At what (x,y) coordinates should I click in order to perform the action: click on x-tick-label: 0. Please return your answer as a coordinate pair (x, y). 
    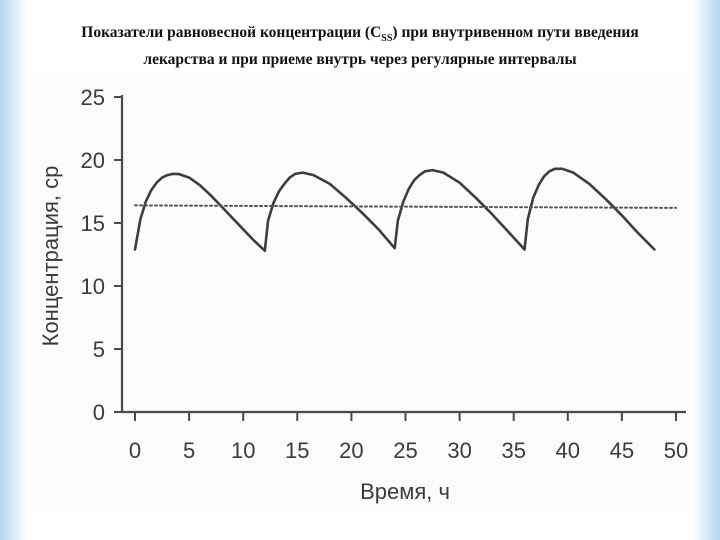
    Looking at the image, I should click on (135, 450).